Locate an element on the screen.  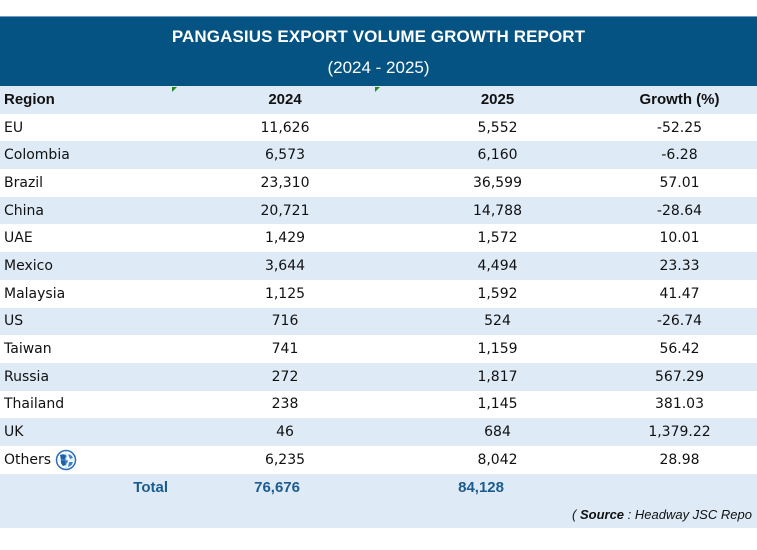
region-cell: Russia is located at coordinates (65, 377).